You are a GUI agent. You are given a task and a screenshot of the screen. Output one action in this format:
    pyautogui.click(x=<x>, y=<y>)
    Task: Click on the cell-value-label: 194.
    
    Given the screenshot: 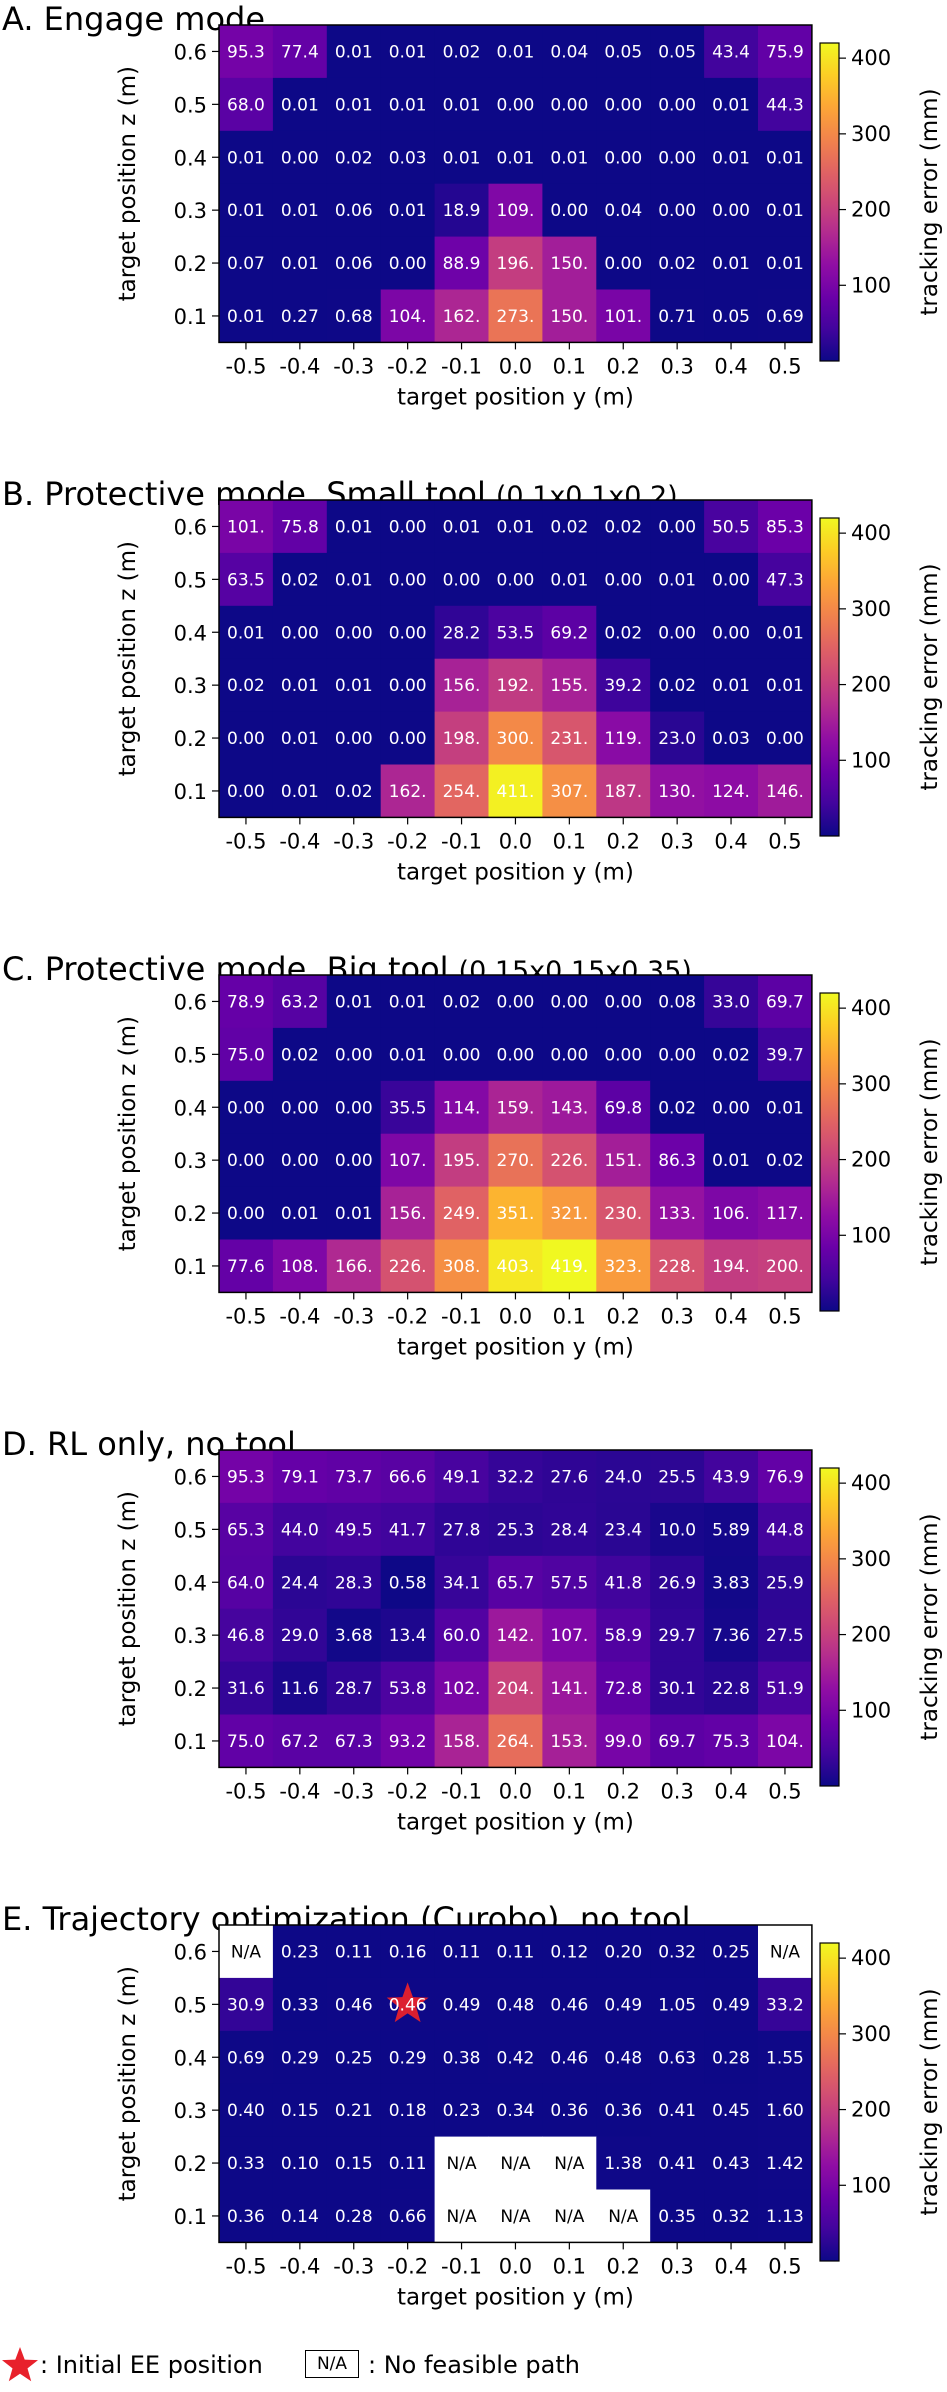 What is the action you would take?
    pyautogui.click(x=731, y=1267)
    